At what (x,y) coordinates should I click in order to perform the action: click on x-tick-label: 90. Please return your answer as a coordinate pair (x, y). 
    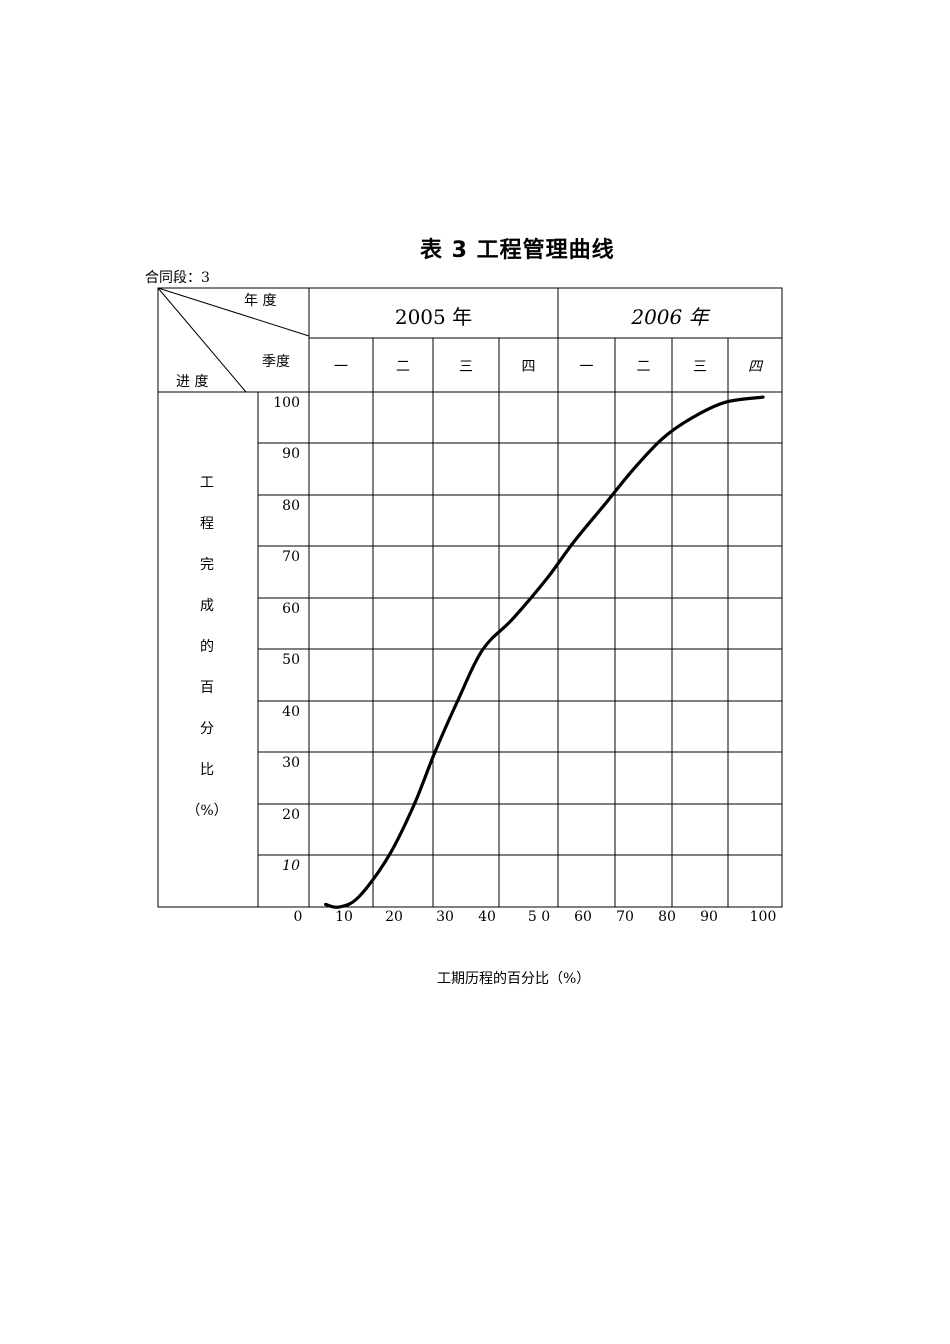
    Looking at the image, I should click on (709, 917).